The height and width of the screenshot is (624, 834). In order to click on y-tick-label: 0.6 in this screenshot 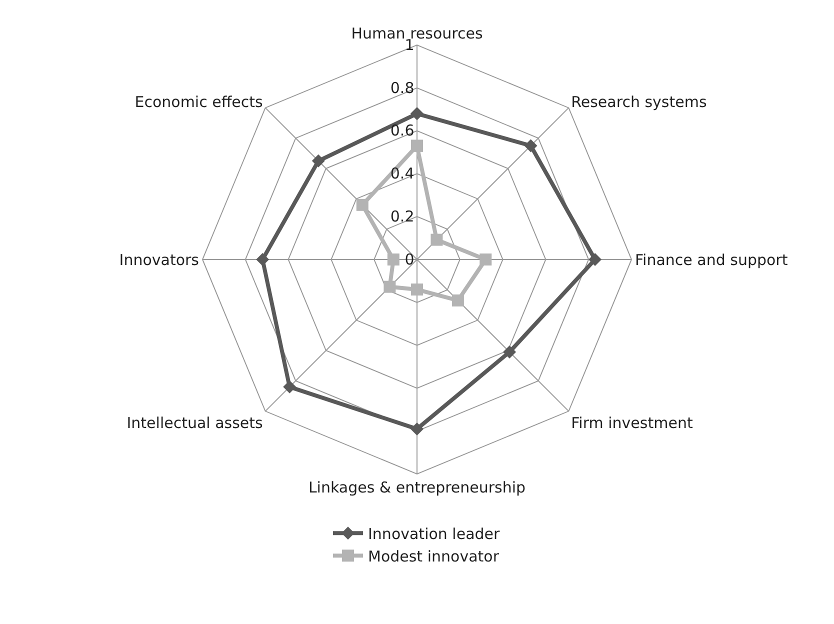, I will do `click(402, 131)`.